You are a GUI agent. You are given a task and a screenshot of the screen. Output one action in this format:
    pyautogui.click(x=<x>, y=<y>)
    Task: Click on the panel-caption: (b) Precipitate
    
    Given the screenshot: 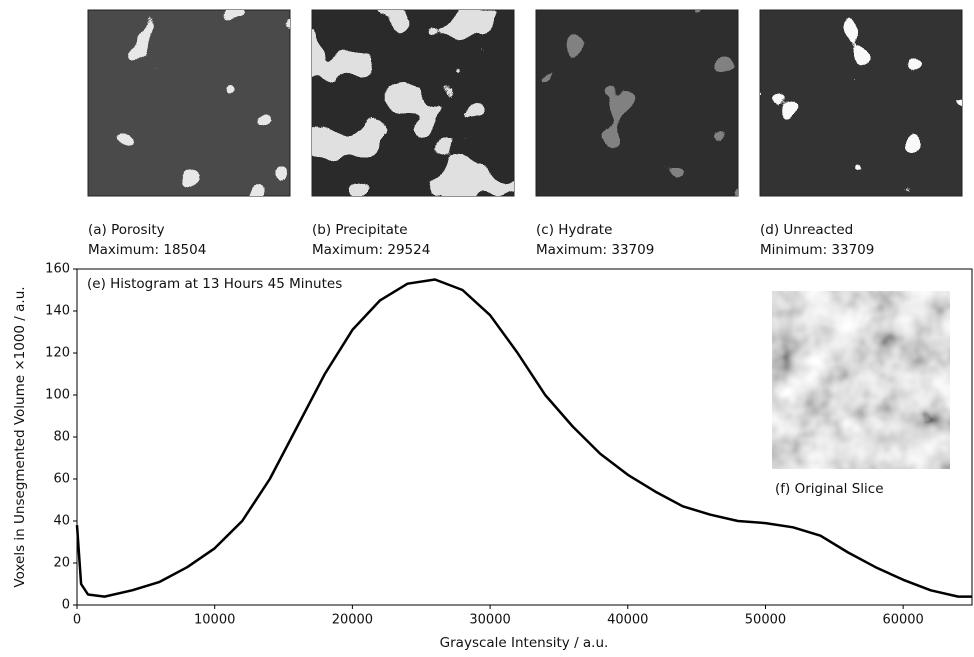 What is the action you would take?
    pyautogui.click(x=360, y=230)
    